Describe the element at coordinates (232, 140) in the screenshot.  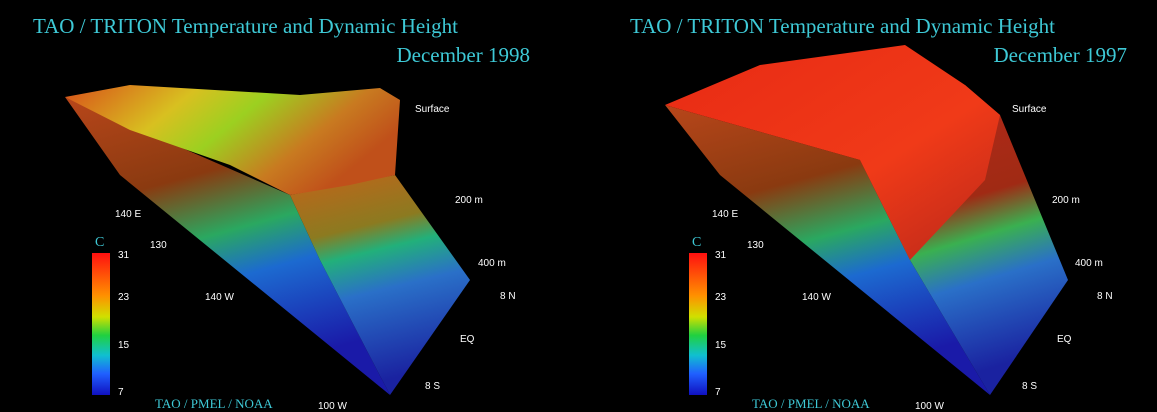
I see `top-surface` at that location.